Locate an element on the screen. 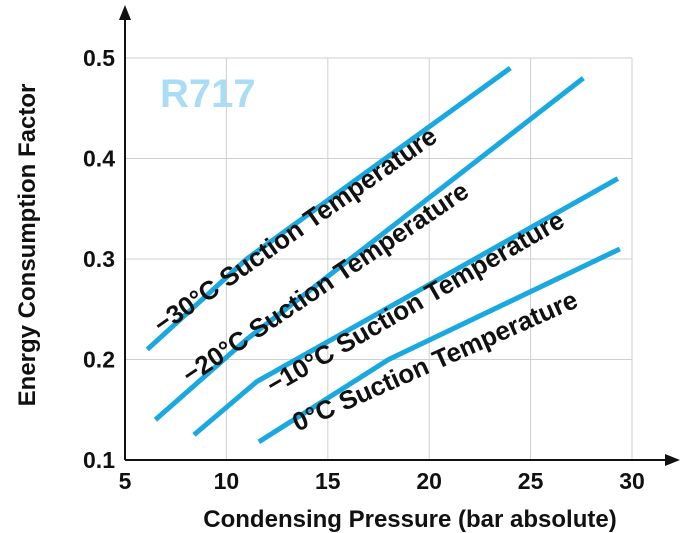 The width and height of the screenshot is (685, 533). x-tick-label: 30 is located at coordinates (632, 481).